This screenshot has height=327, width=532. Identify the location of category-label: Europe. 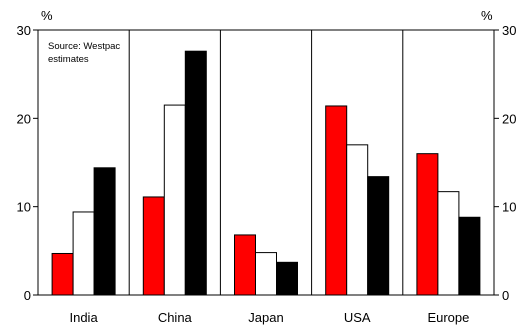
(448, 317).